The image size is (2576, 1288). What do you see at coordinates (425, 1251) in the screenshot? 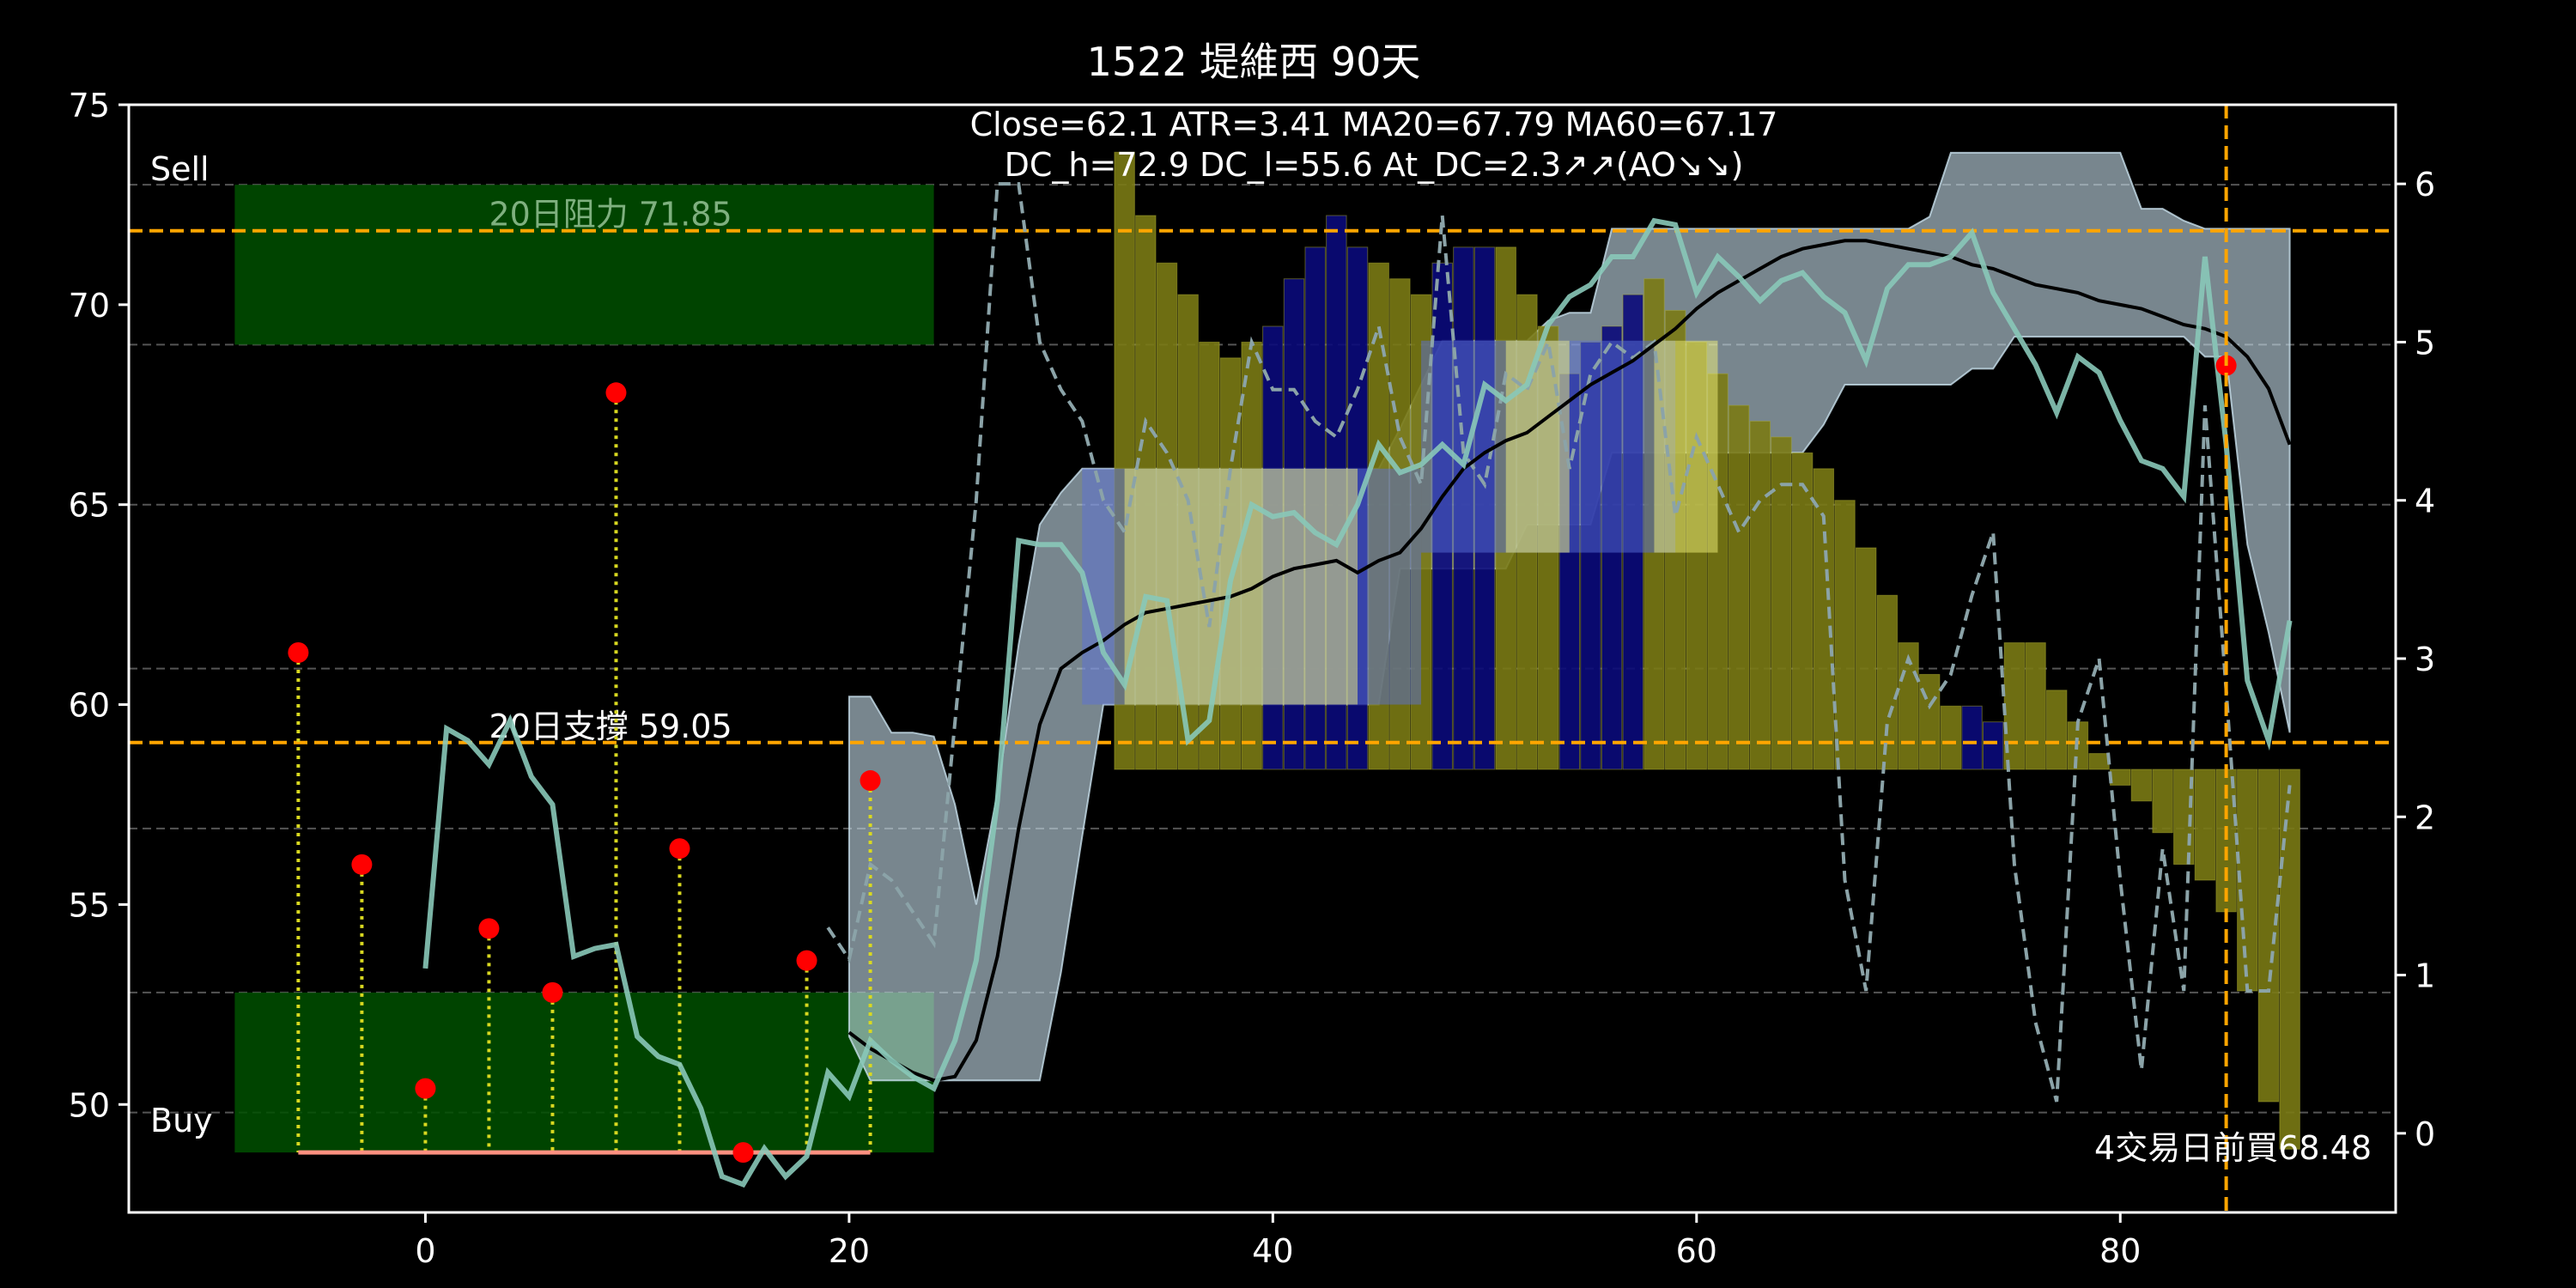
I see `x-tick-label: 0` at bounding box center [425, 1251].